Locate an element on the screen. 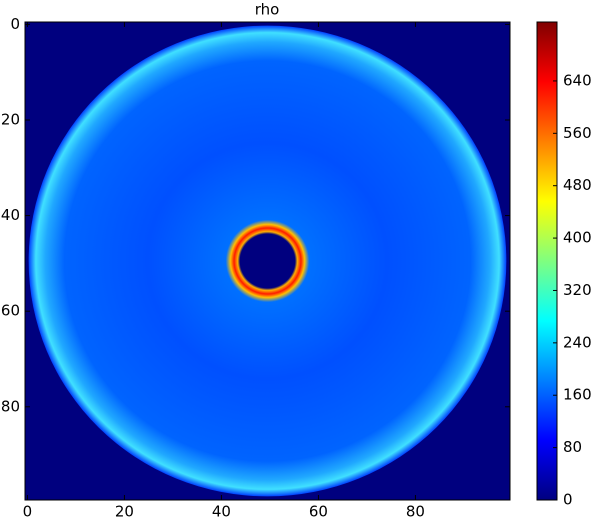 Image resolution: width=595 pixels, height=523 pixels. colorbar-tick-label: 320 is located at coordinates (577, 290).